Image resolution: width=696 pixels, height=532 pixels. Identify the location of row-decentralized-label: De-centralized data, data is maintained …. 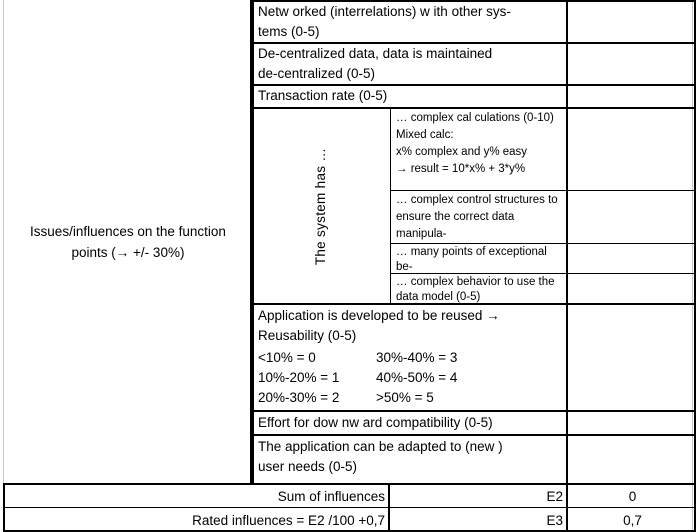
(375, 63).